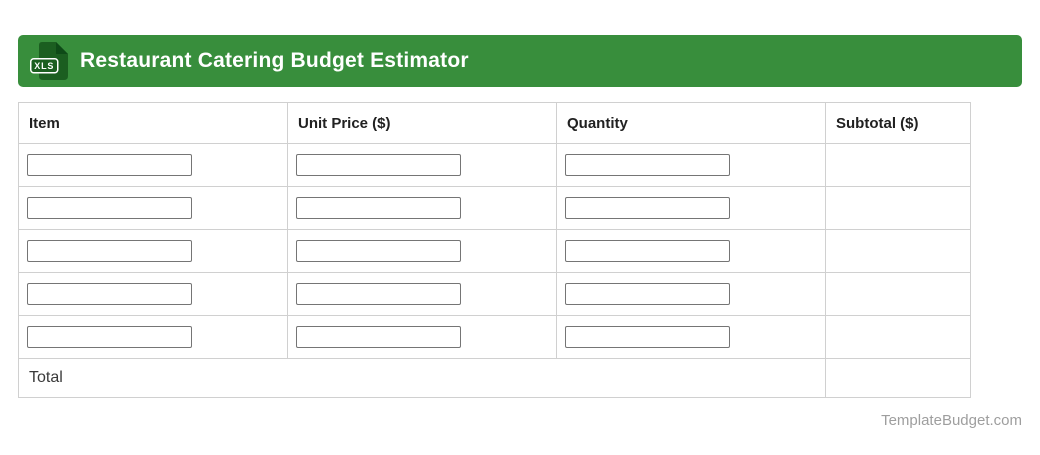  I want to click on column-header-quantity: Quantity, so click(691, 123).